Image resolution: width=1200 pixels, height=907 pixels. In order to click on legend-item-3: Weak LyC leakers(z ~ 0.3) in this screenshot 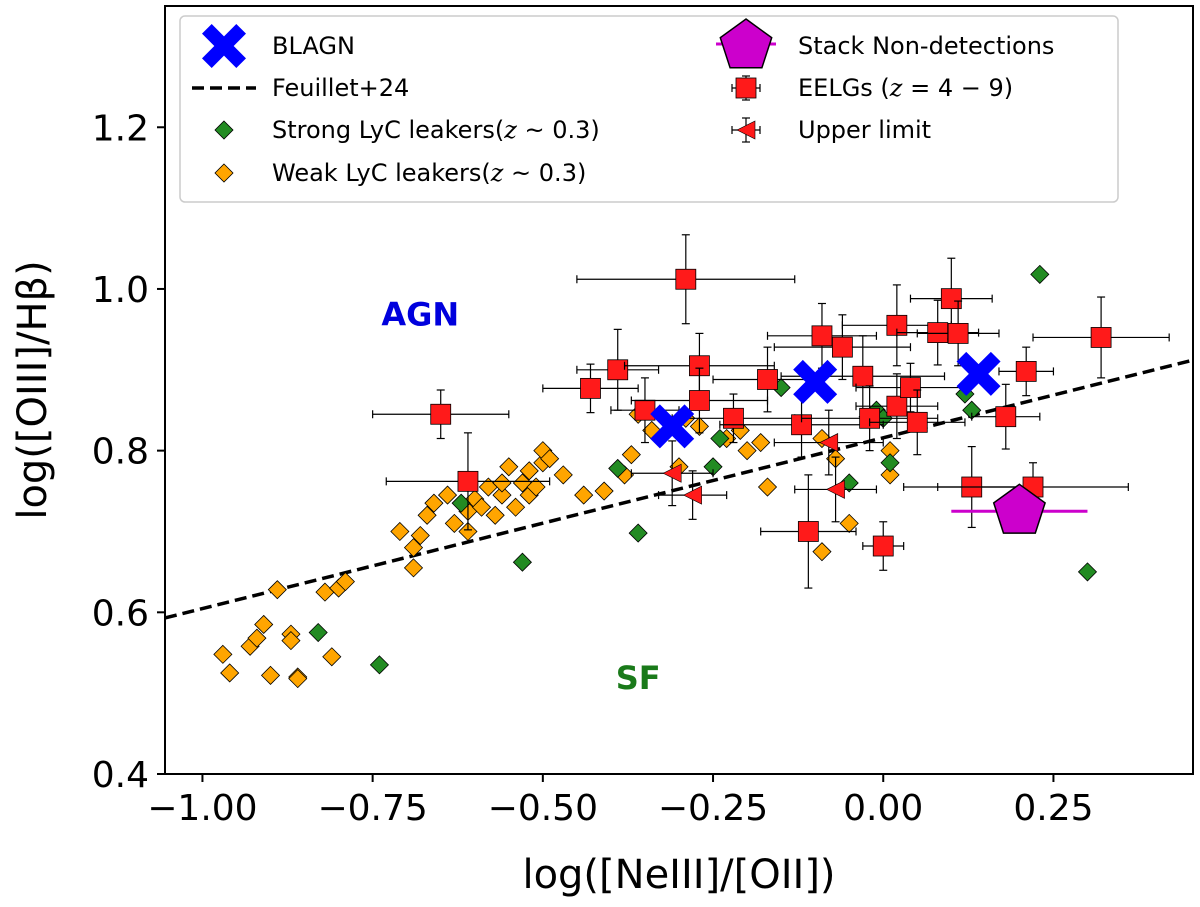, I will do `click(400, 173)`.